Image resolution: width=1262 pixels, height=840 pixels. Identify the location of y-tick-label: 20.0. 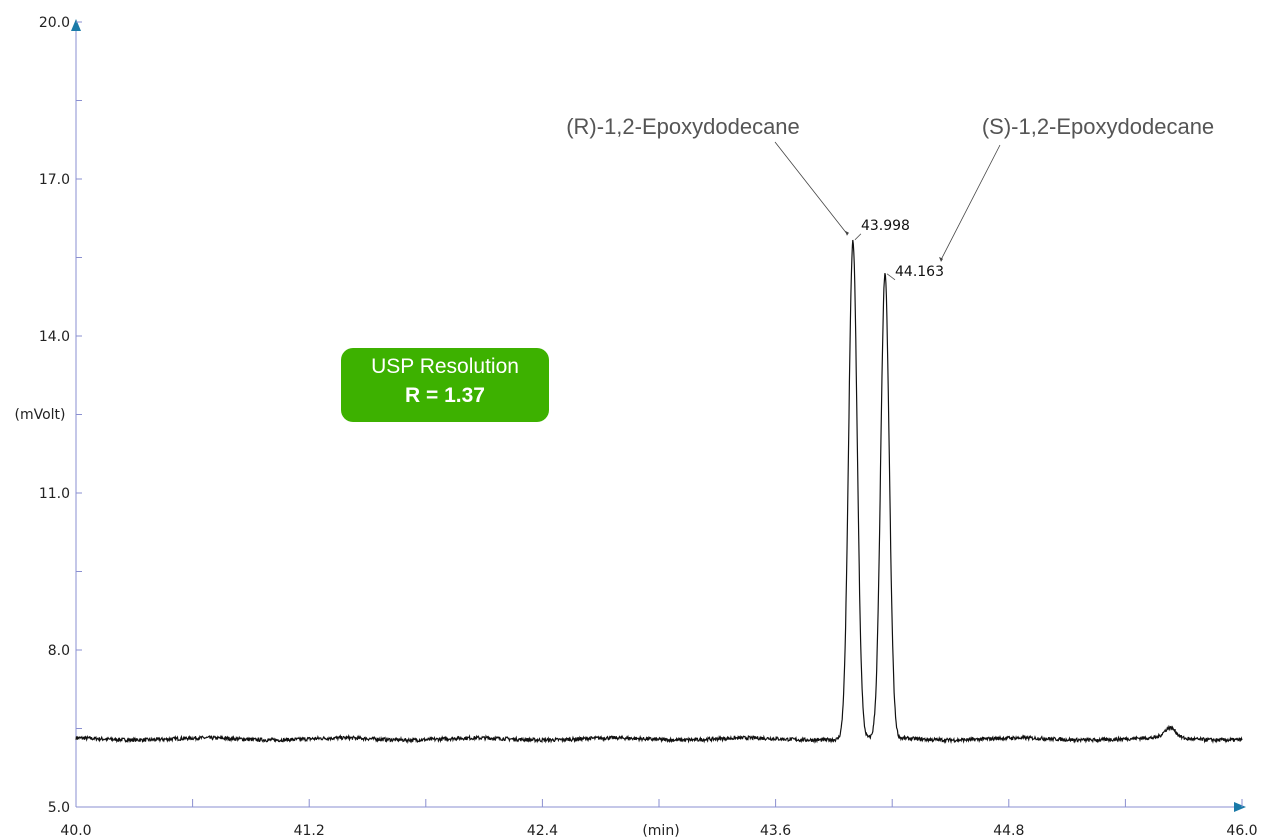
(54, 23).